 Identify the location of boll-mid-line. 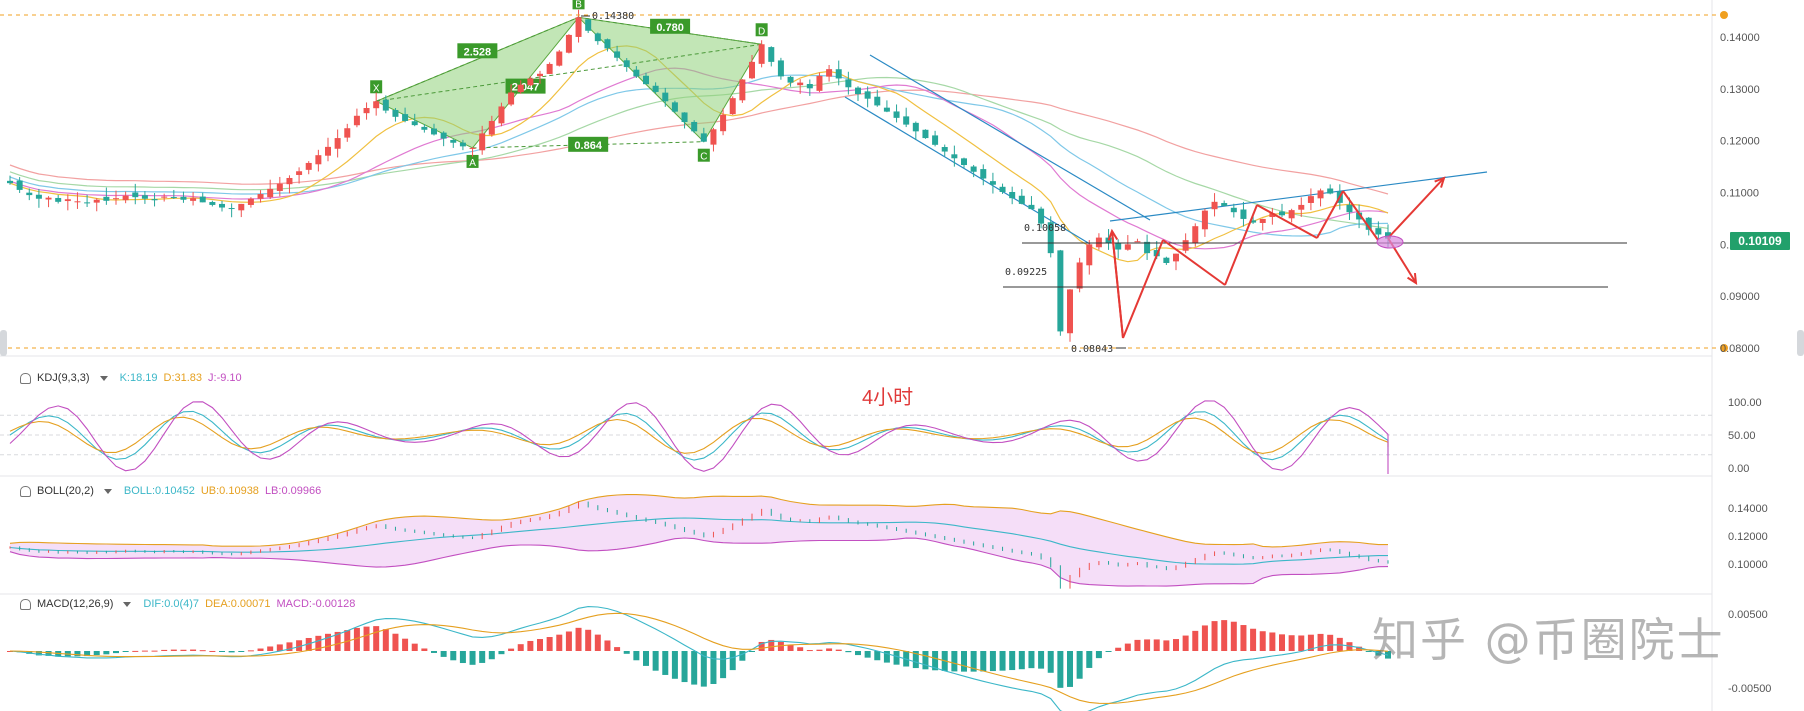
(698, 541).